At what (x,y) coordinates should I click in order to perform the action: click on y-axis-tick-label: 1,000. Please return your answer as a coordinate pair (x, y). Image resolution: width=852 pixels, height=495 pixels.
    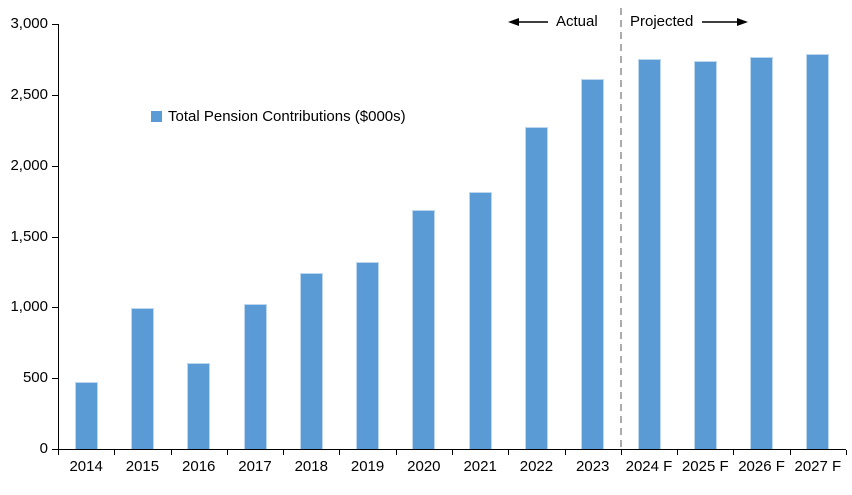
    Looking at the image, I should click on (29, 307).